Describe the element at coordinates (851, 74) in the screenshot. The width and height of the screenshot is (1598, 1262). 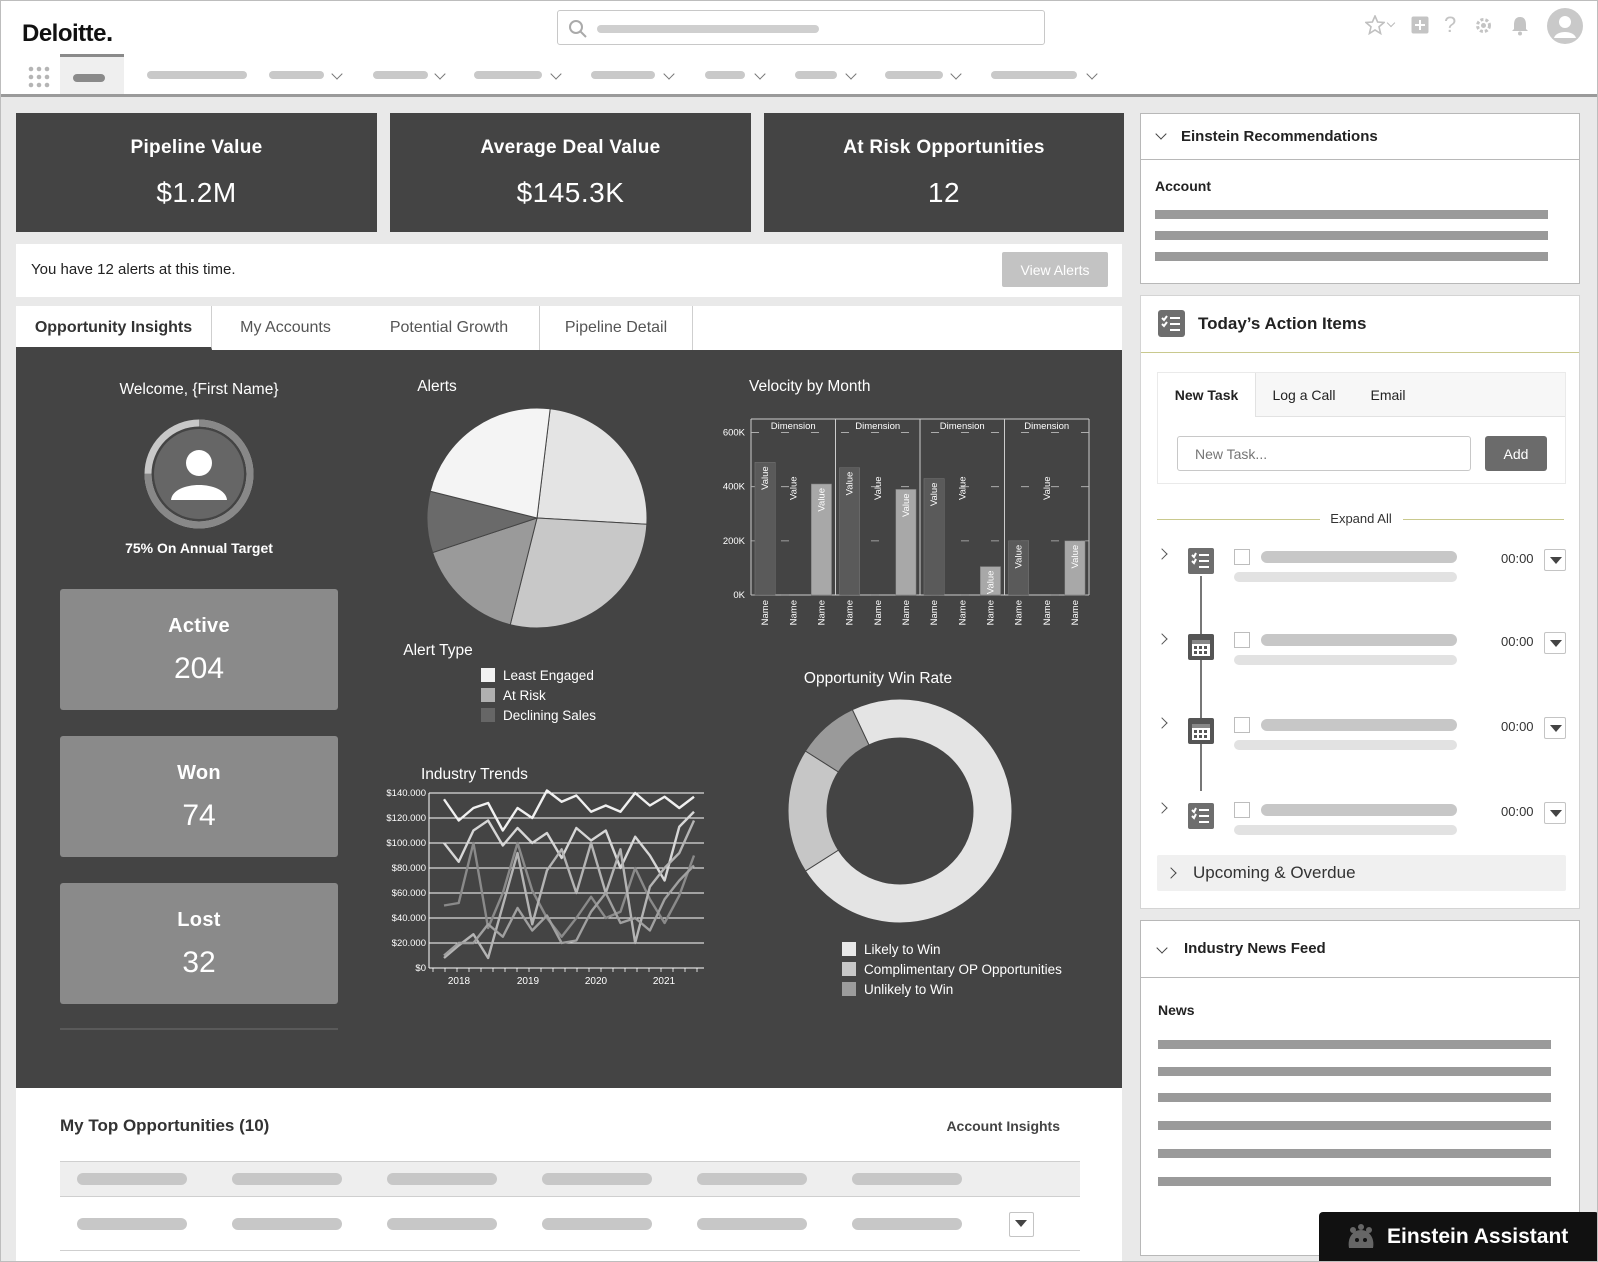
I see `nav-item-7-chevron-down-icon` at that location.